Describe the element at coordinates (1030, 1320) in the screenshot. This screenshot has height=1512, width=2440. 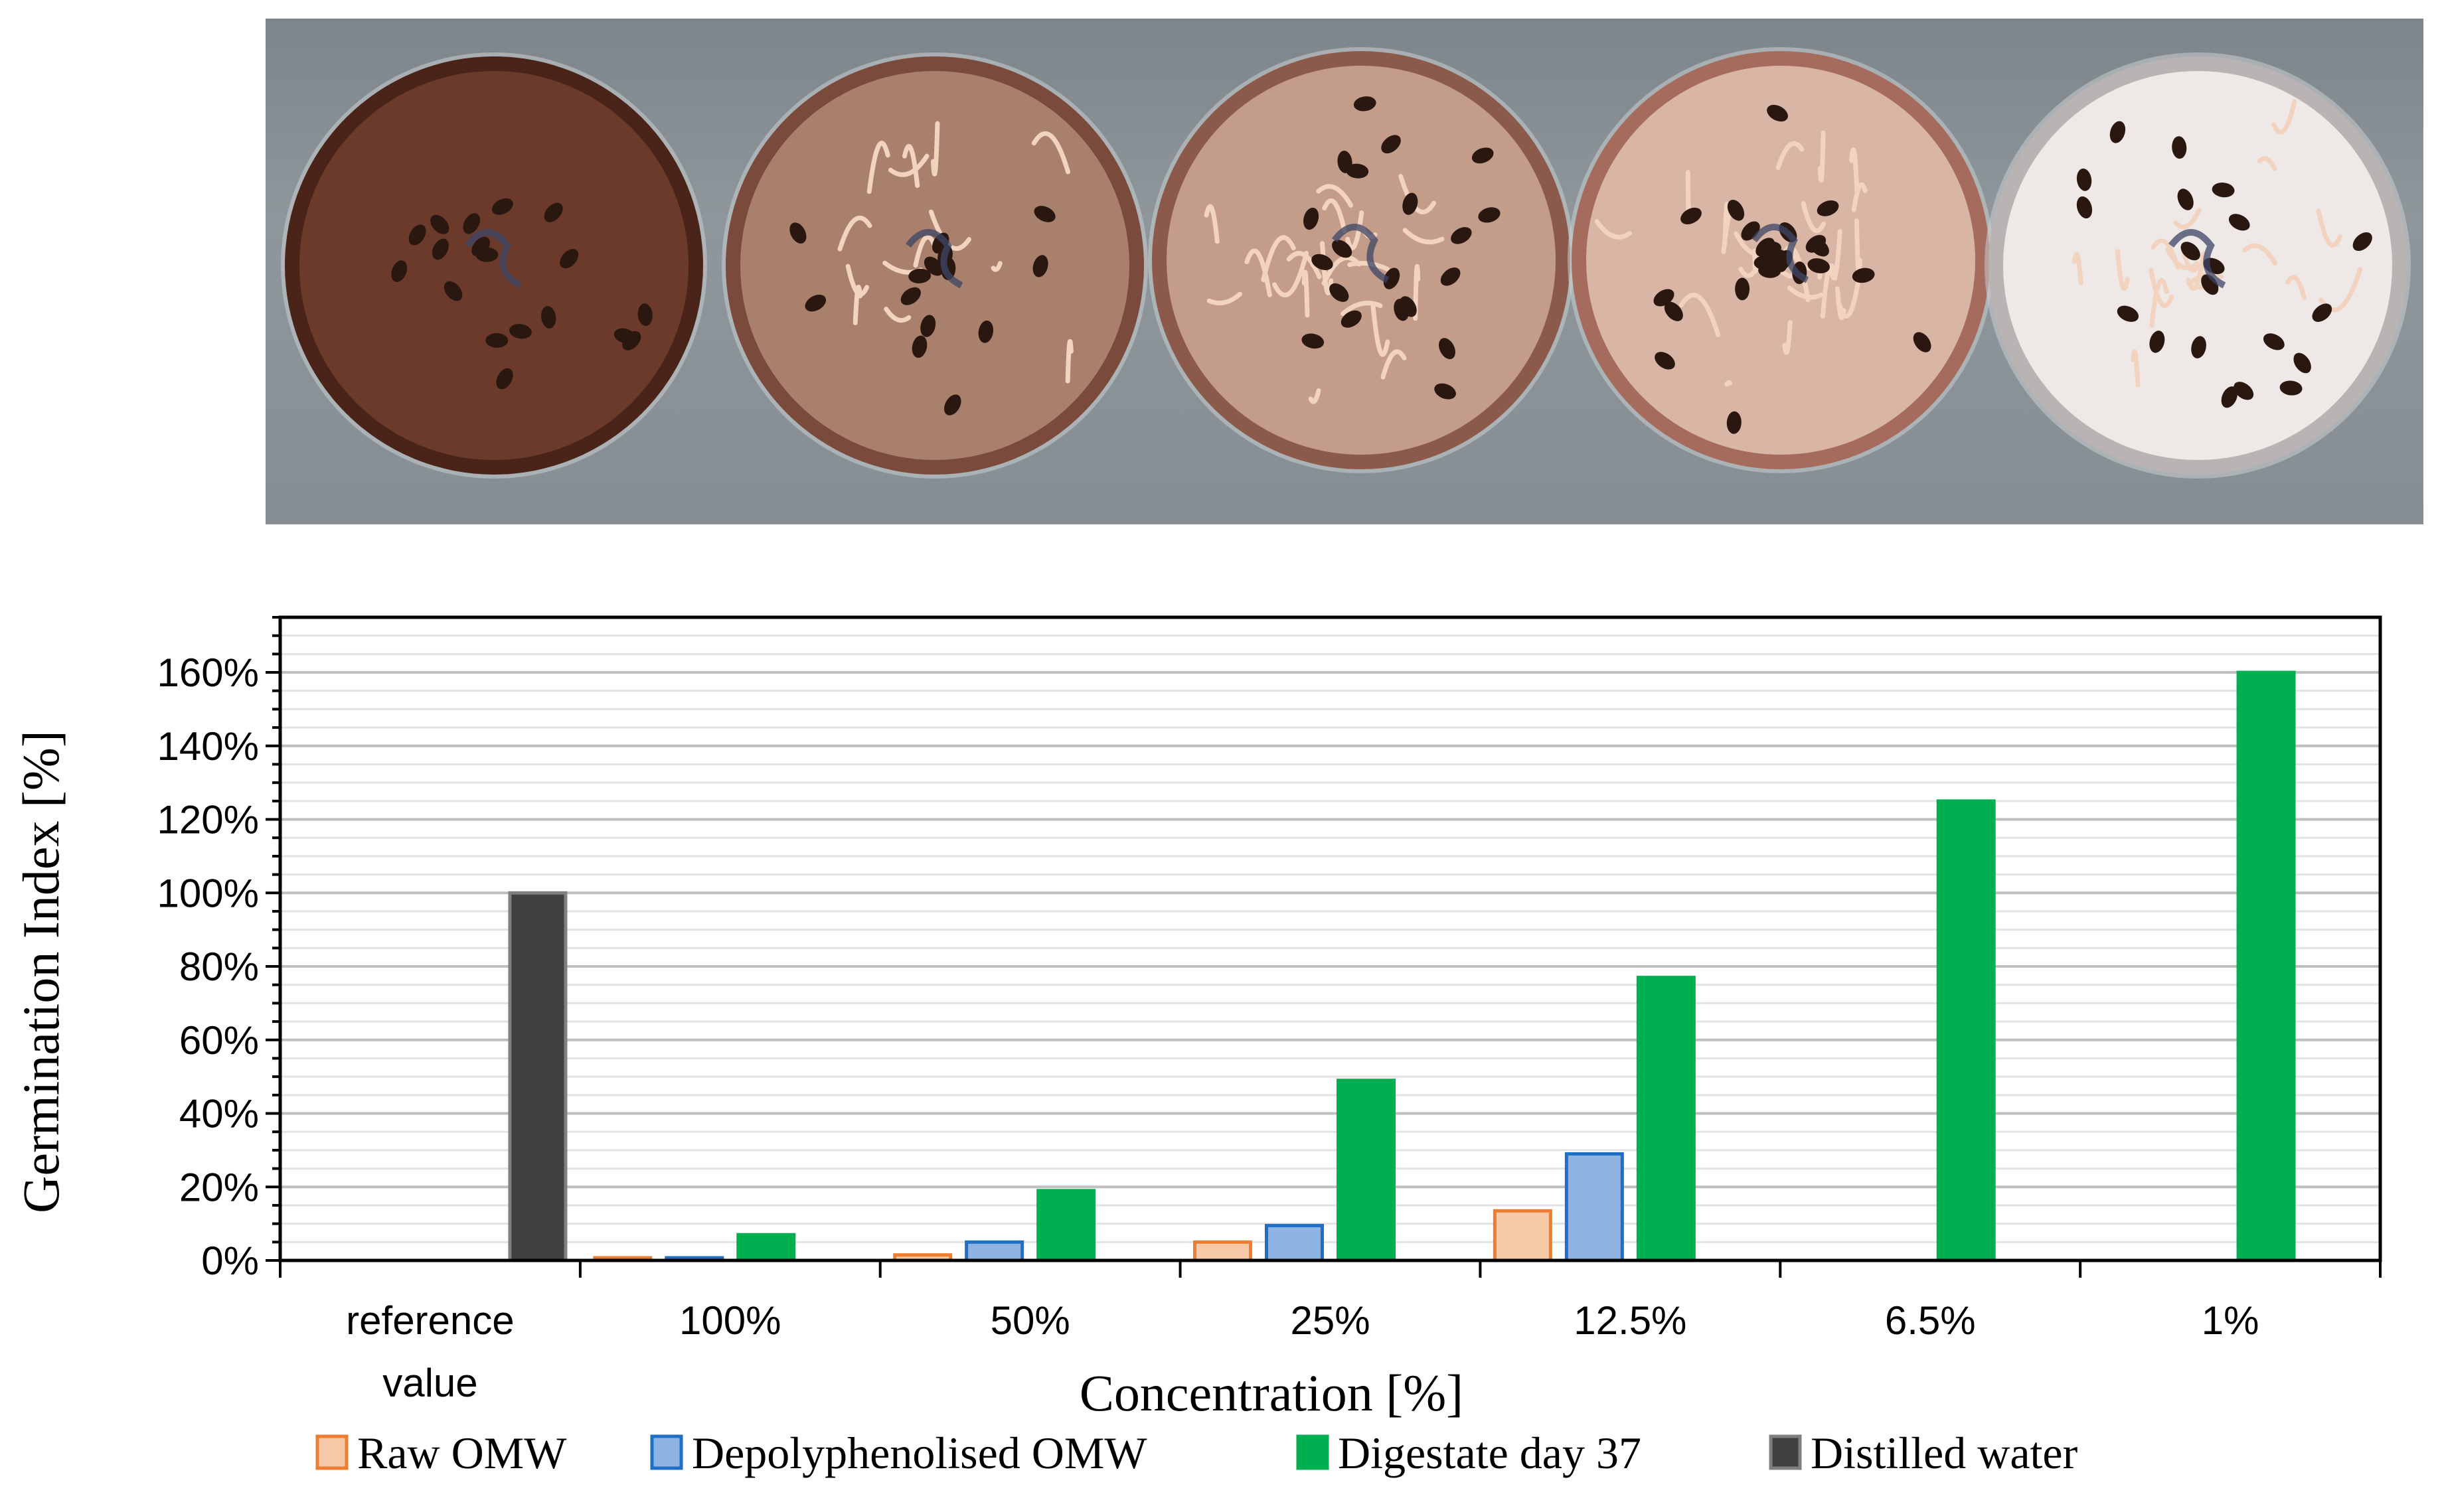
I see `x-tick-label: 50%` at that location.